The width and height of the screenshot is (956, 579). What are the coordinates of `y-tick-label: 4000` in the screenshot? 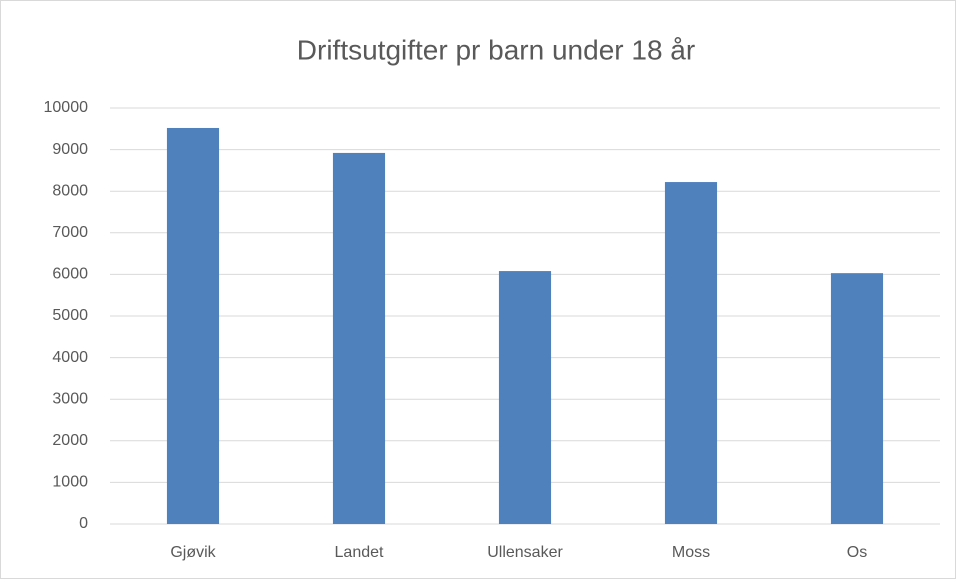 It's located at (70, 357).